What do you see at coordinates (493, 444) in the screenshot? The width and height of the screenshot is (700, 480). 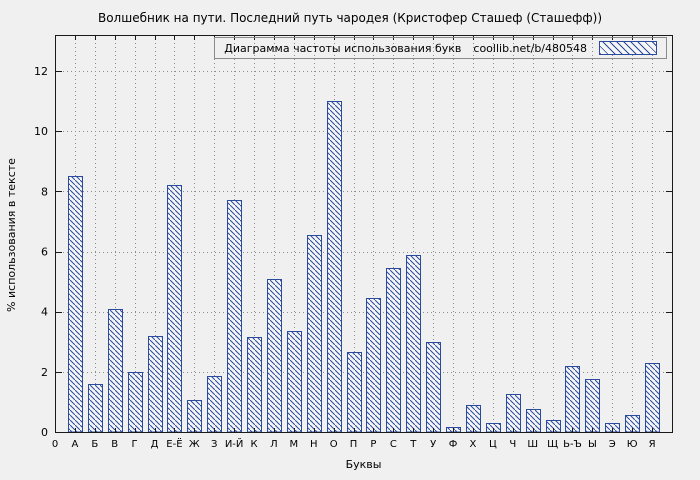 I see `x-tick-label: Ц` at bounding box center [493, 444].